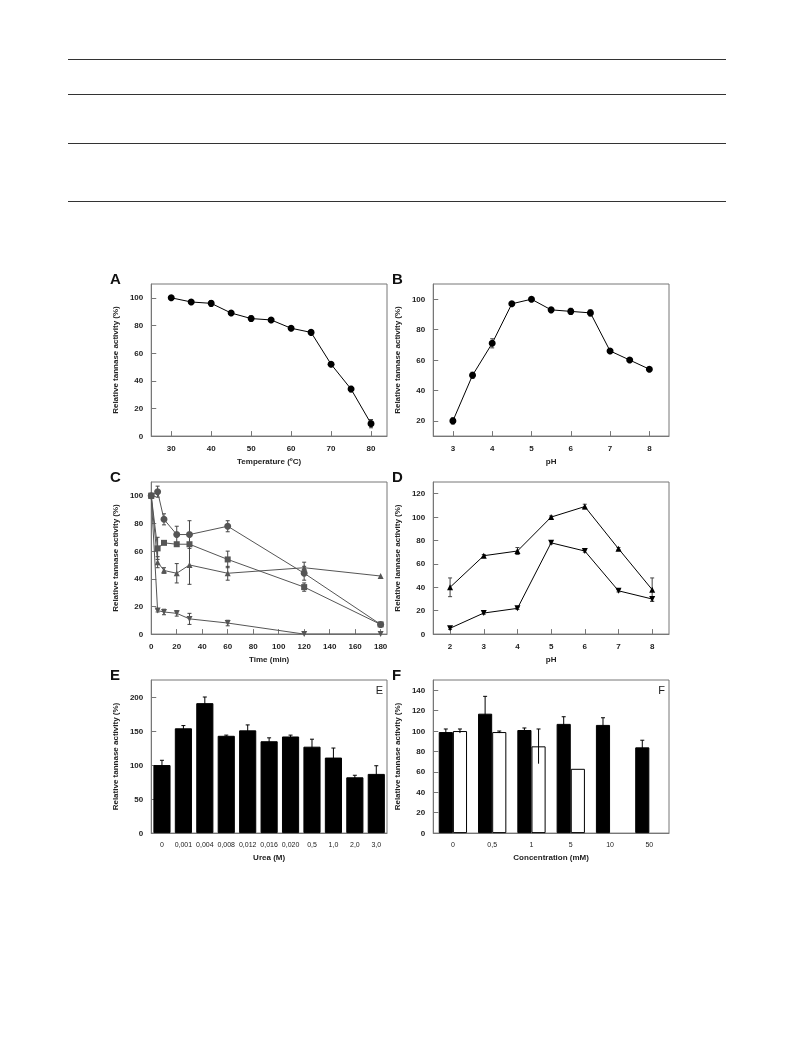  I want to click on y-tick-label: 50, so click(139, 799).